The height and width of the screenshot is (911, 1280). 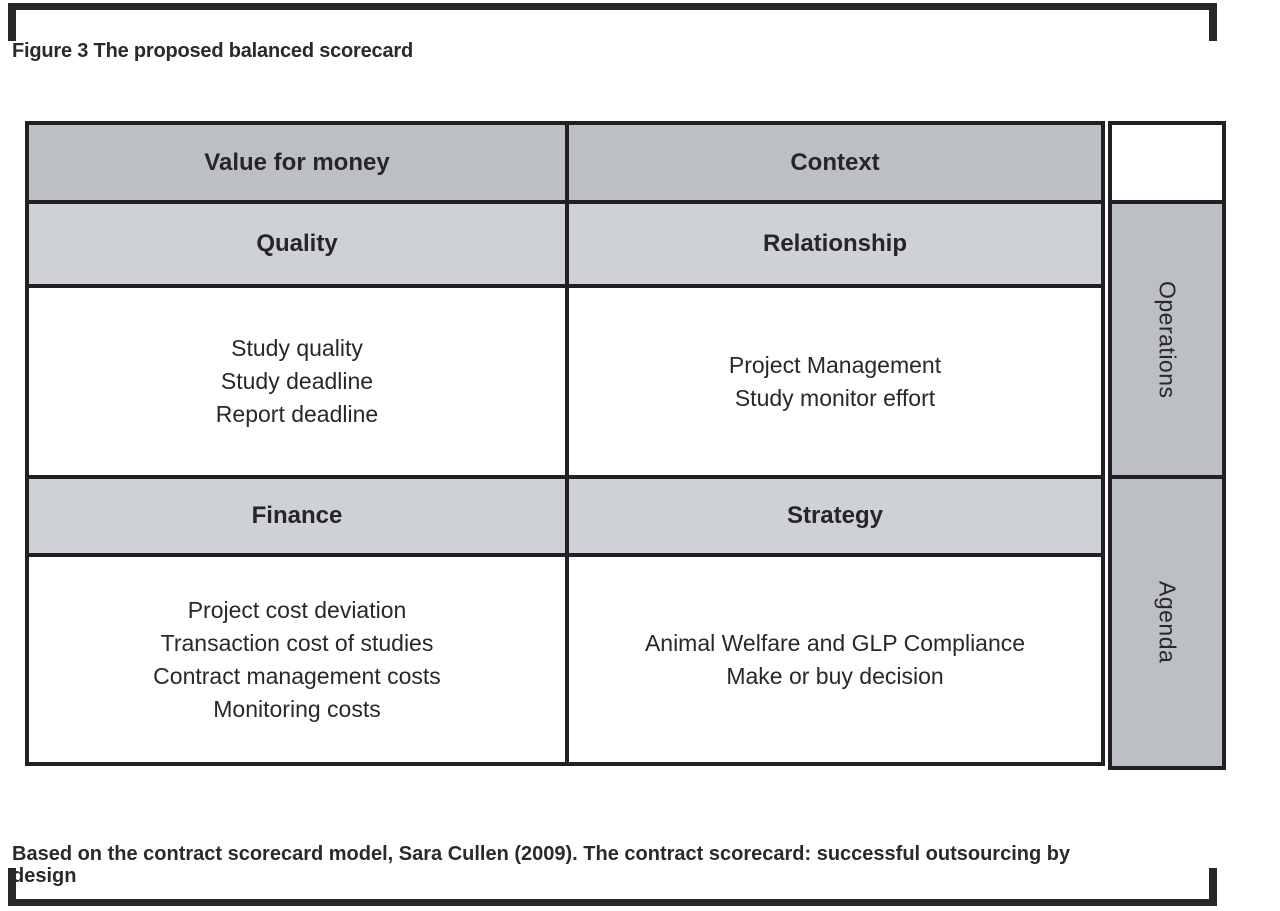 I want to click on crop-mark-top-bar, so click(x=612, y=6).